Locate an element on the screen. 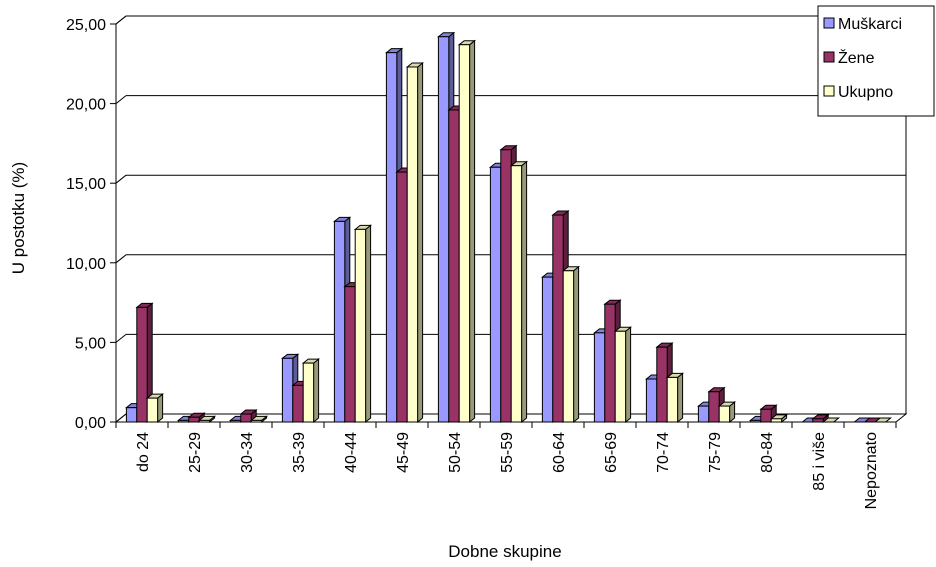 The width and height of the screenshot is (936, 567). legend-label: Muškarci is located at coordinates (870, 24).